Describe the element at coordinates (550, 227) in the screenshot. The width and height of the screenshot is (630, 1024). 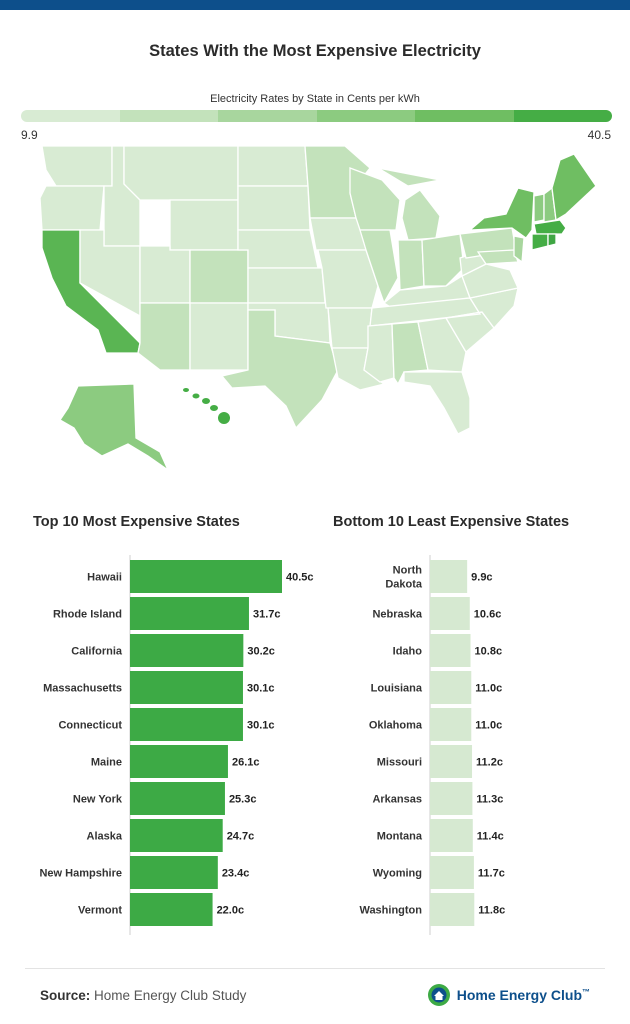
I see `state-massachusetts` at that location.